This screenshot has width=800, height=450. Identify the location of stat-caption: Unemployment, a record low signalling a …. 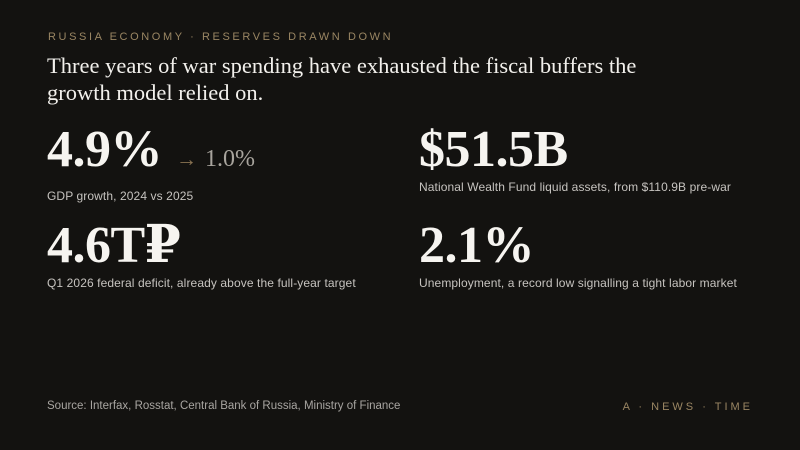
(578, 283).